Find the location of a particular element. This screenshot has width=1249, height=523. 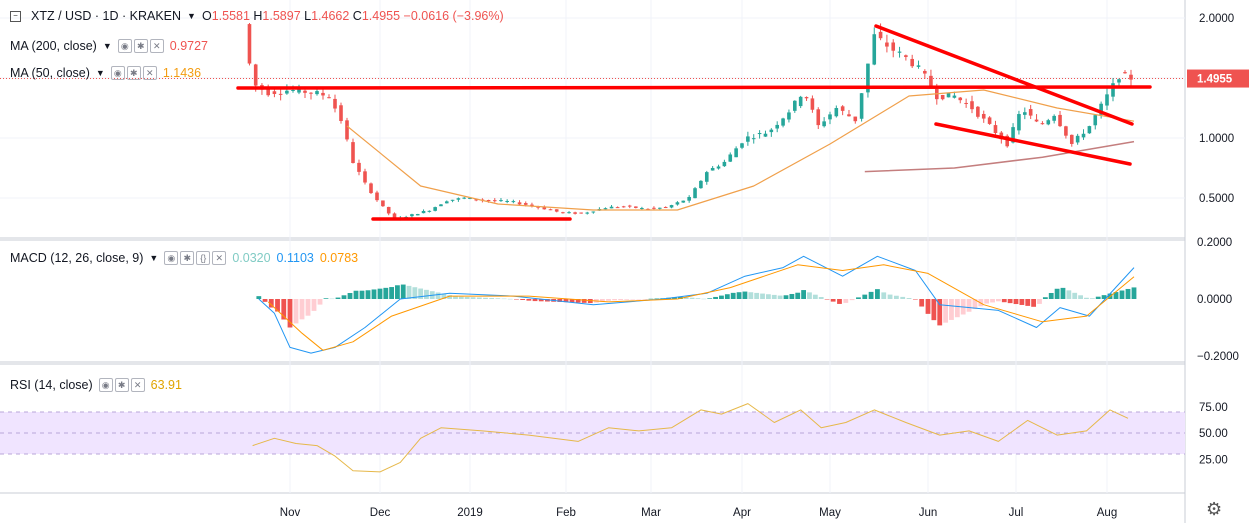

collapse-icon: − is located at coordinates (15, 16).